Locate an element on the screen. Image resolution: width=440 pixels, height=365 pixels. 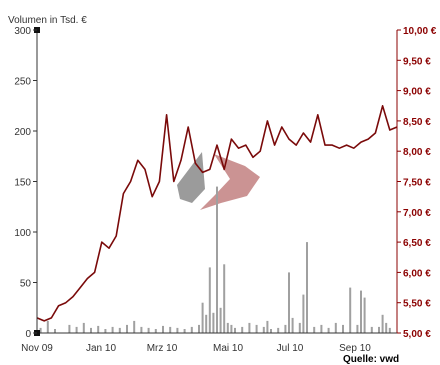
right-tick-label: 9,50 € is located at coordinates (417, 61).